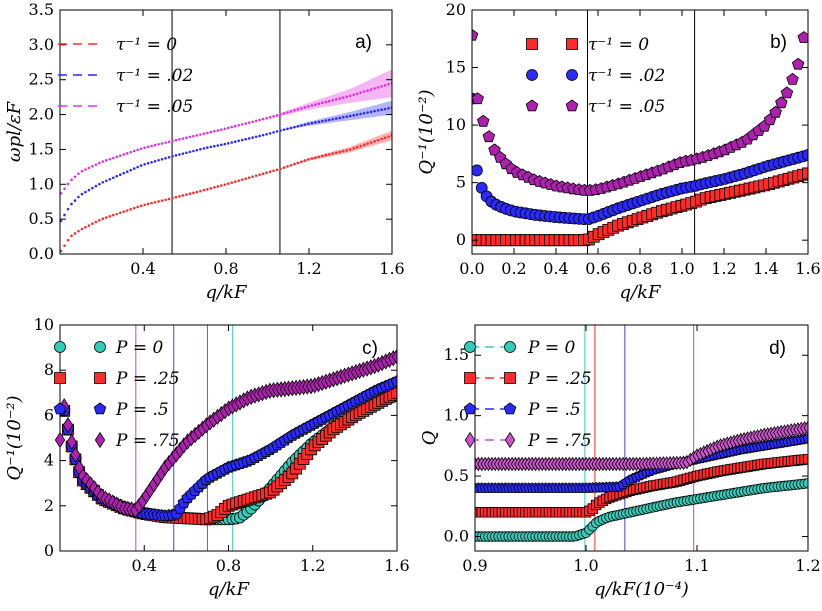 This screenshot has height=611, width=822. I want to click on x-tick-label: 0.6, so click(597, 268).